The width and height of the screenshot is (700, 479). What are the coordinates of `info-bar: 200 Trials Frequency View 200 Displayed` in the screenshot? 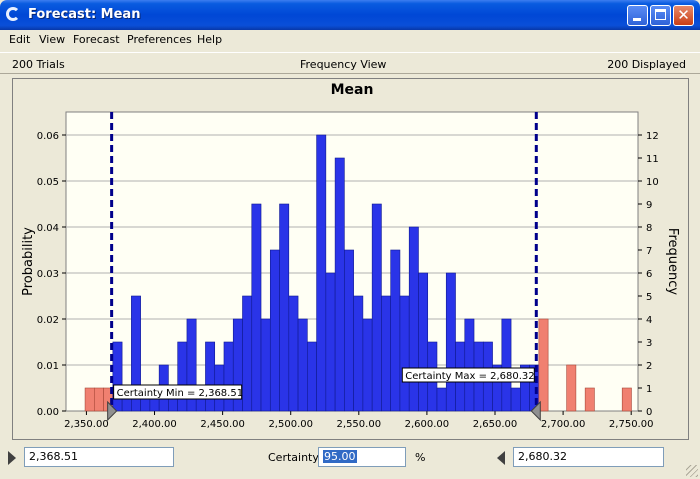 It's located at (350, 63).